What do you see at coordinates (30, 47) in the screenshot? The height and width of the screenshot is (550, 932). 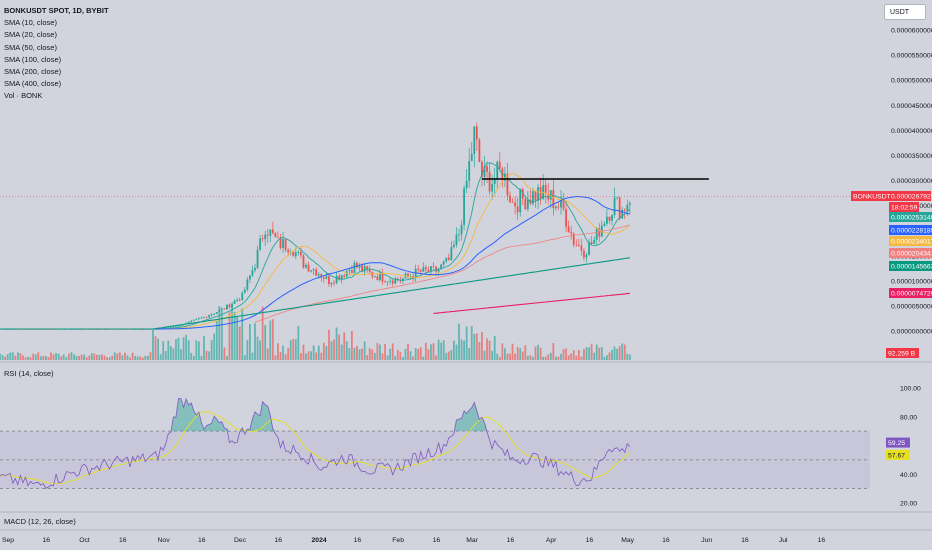 I see `indicator-sma50: SMA (50, close)` at bounding box center [30, 47].